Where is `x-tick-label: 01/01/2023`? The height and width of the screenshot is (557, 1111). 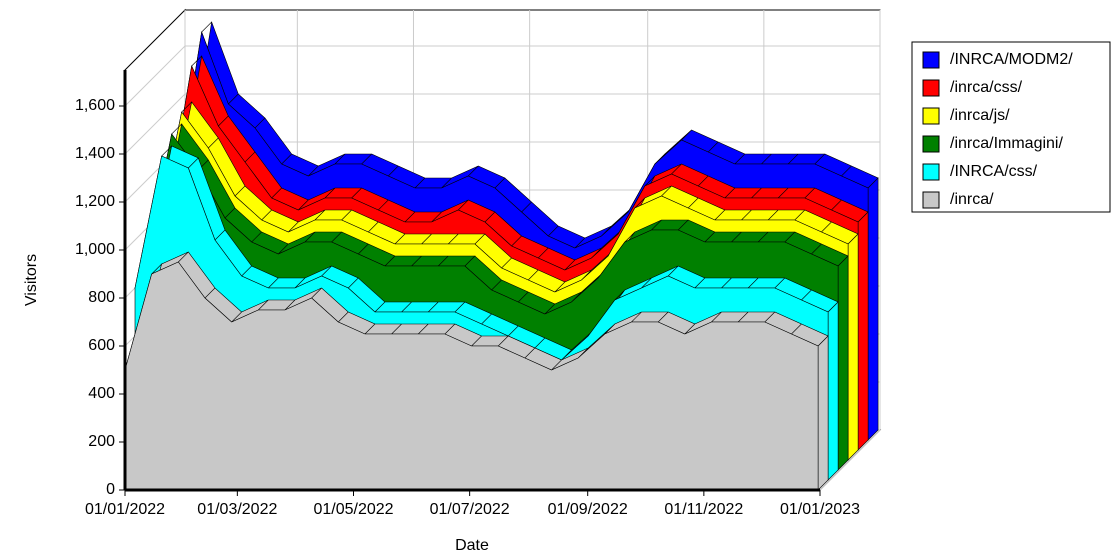 x-tick-label: 01/01/2023 is located at coordinates (820, 509).